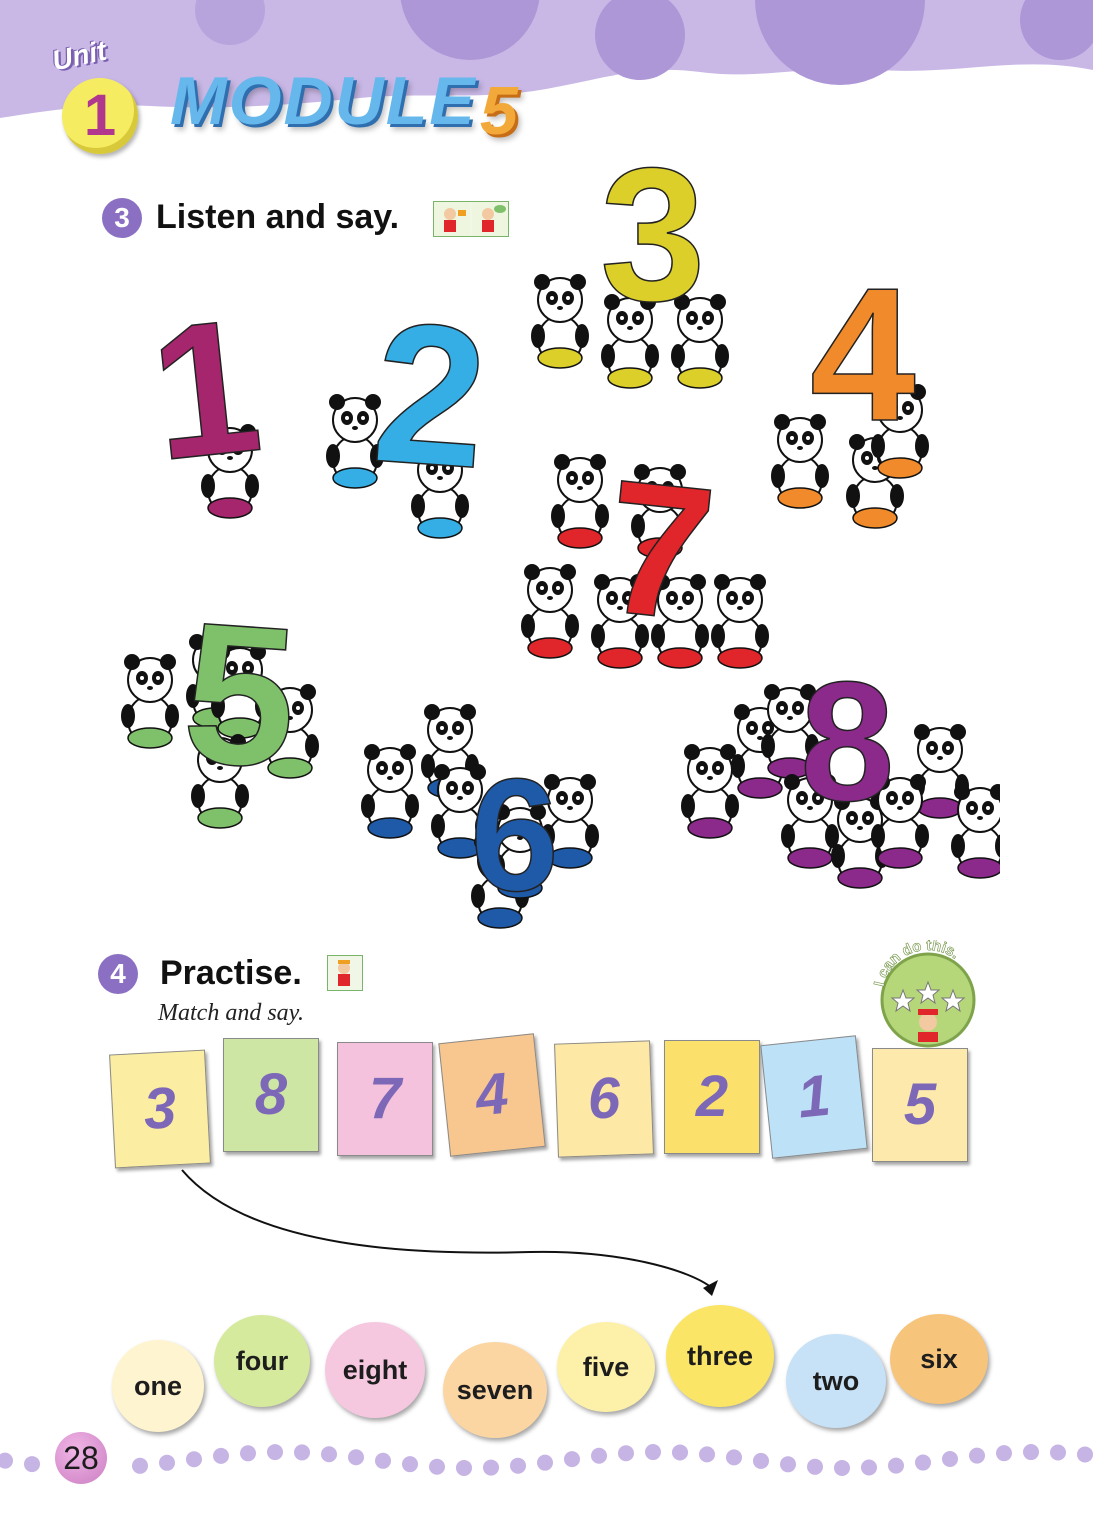 Image resolution: width=1093 pixels, height=1535 pixels. I want to click on word-circle-two: two, so click(836, 1381).